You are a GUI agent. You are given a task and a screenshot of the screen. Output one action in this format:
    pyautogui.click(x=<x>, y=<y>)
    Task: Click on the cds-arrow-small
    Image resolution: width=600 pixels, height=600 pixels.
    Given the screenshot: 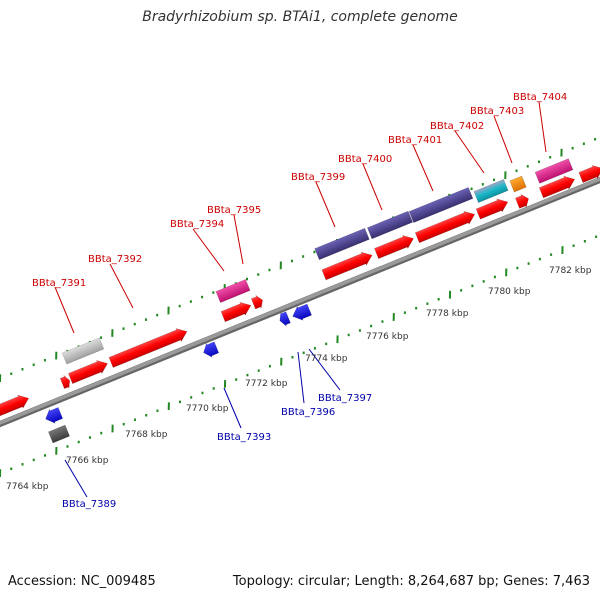 What is the action you would take?
    pyautogui.click(x=64, y=382)
    